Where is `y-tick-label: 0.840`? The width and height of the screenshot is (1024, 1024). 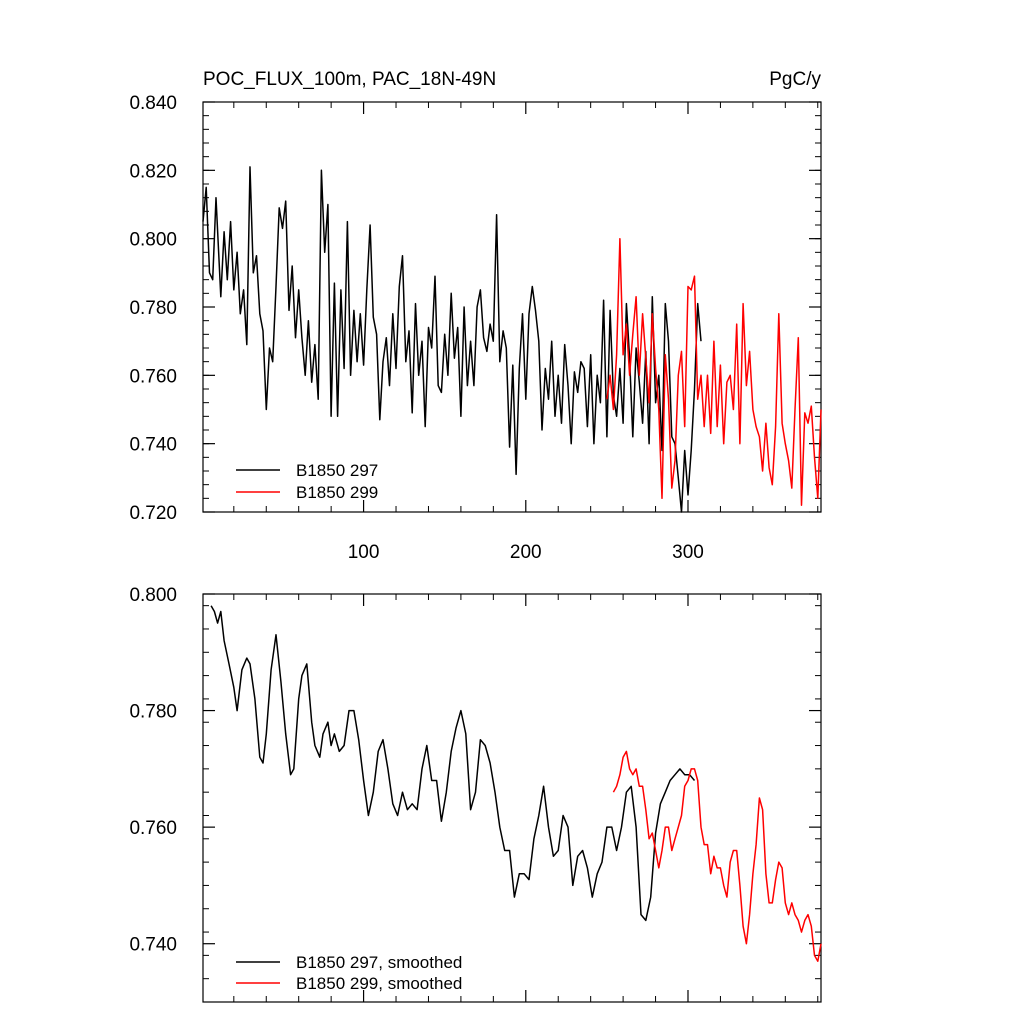
y-tick-label: 0.840 is located at coordinates (153, 103).